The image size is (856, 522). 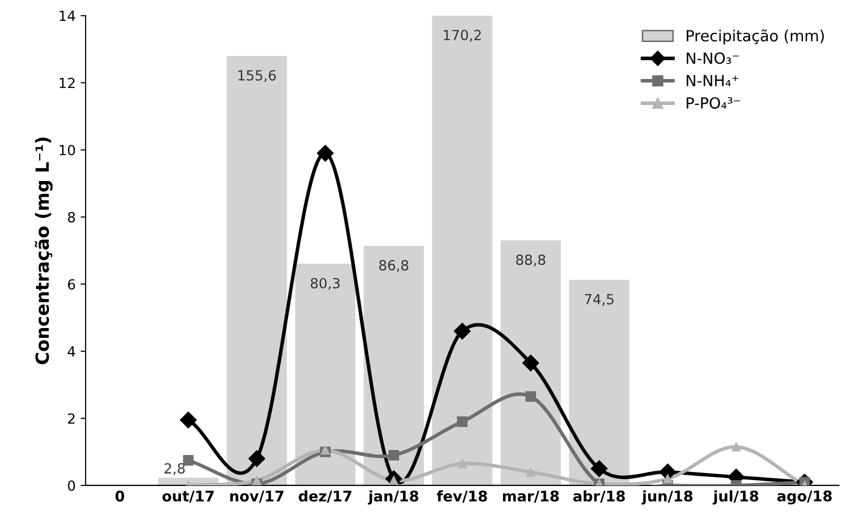 I want to click on x-tick-label: nov/17, so click(x=257, y=496).